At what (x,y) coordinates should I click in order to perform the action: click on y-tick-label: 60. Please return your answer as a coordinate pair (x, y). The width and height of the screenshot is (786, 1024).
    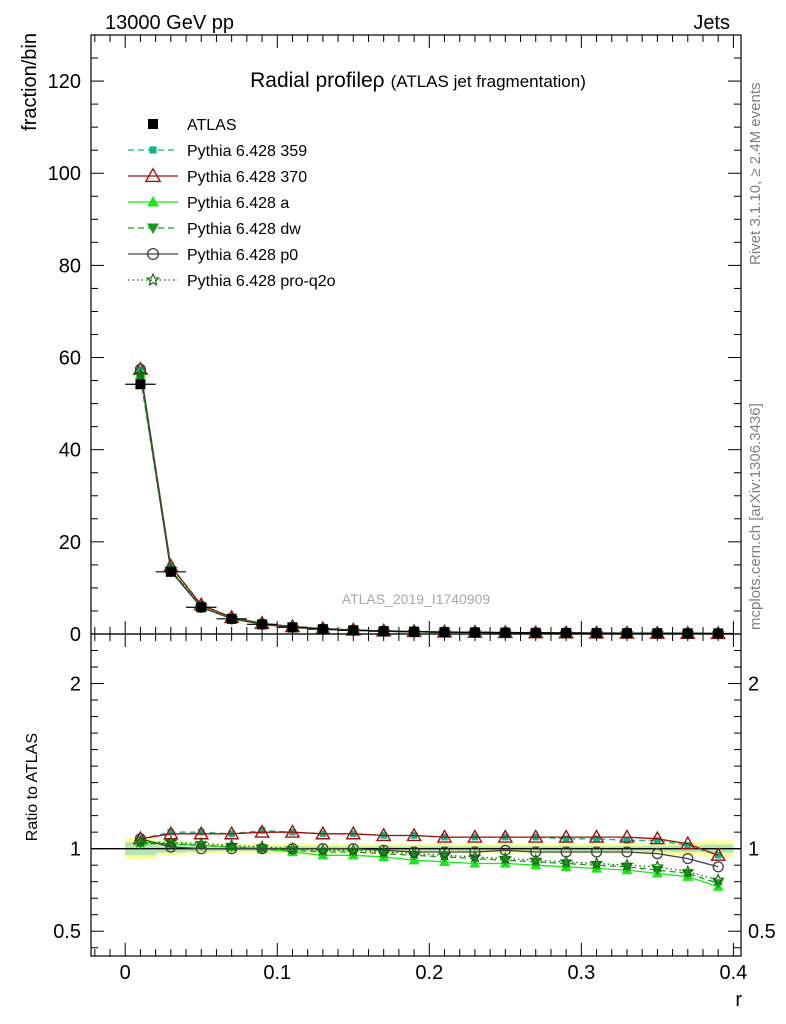
    Looking at the image, I should click on (70, 359).